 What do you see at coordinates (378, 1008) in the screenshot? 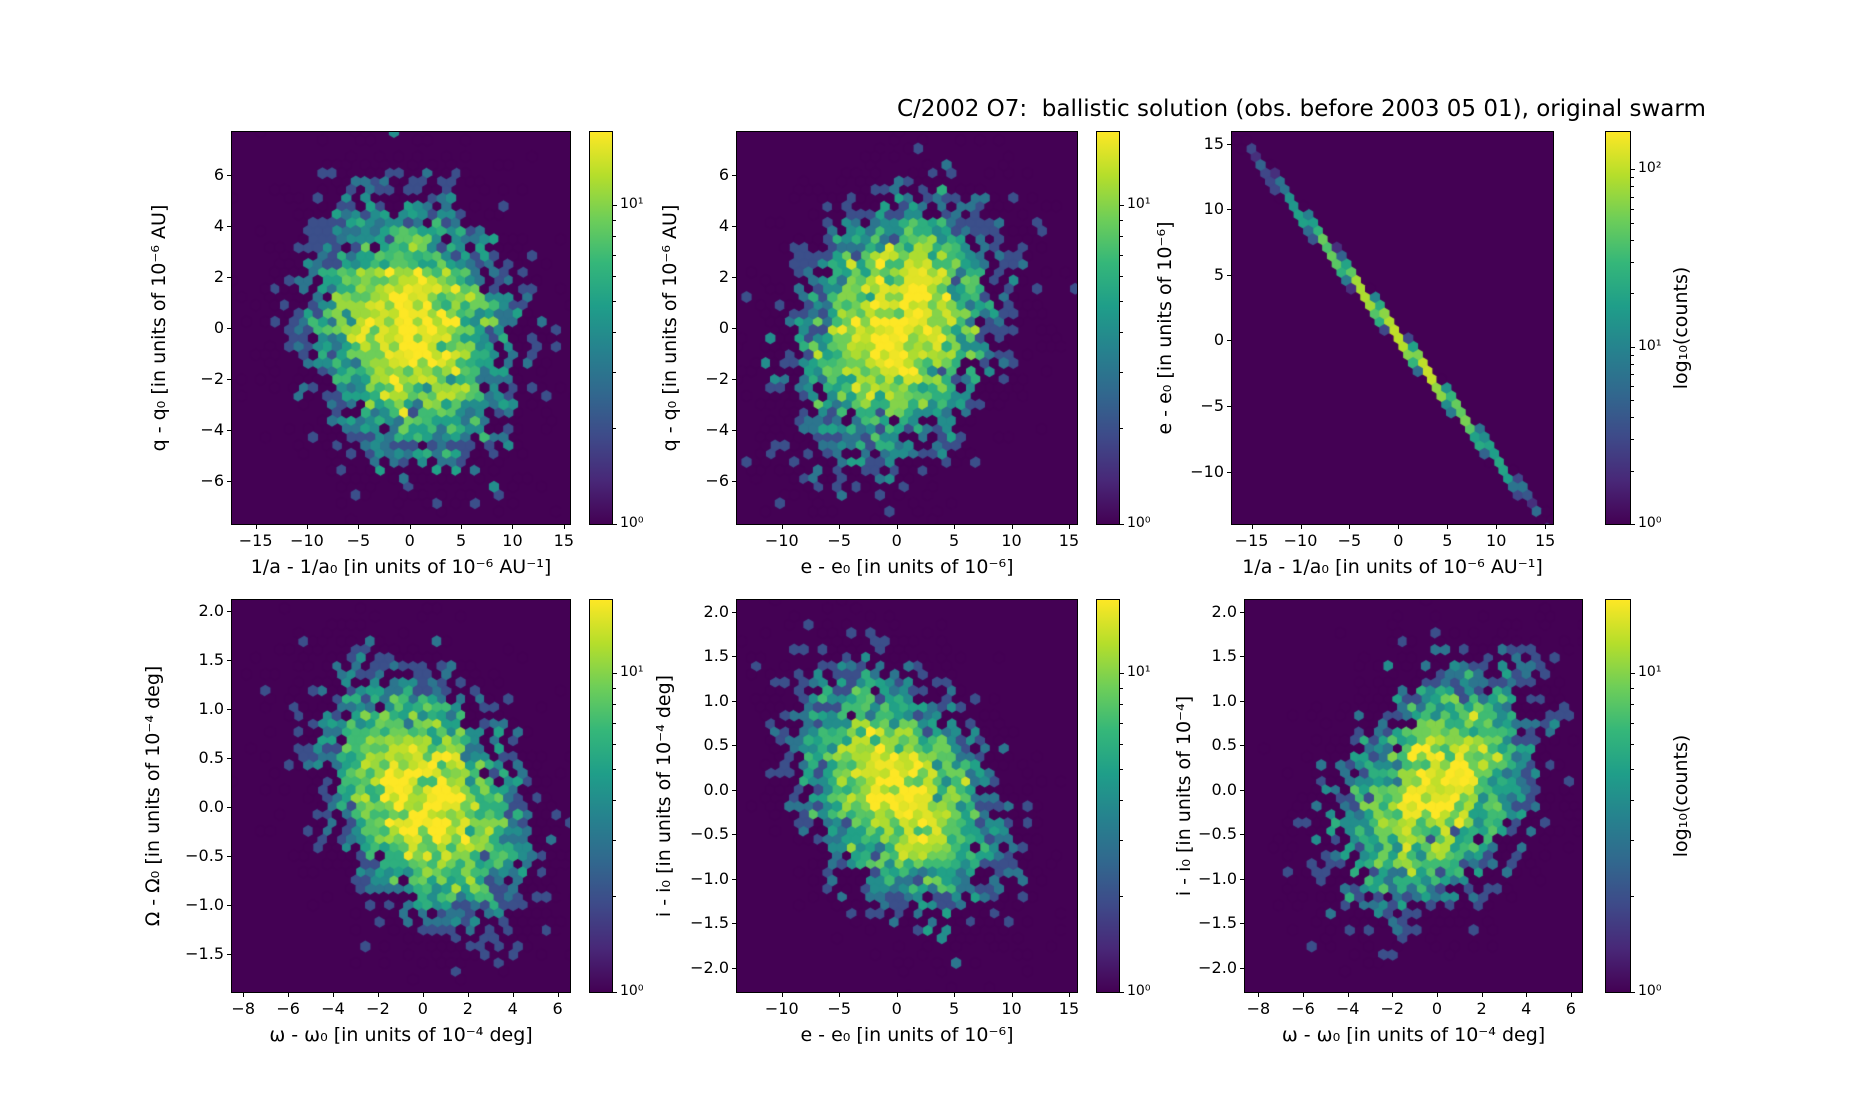
I see `x-tick-label: −2` at bounding box center [378, 1008].